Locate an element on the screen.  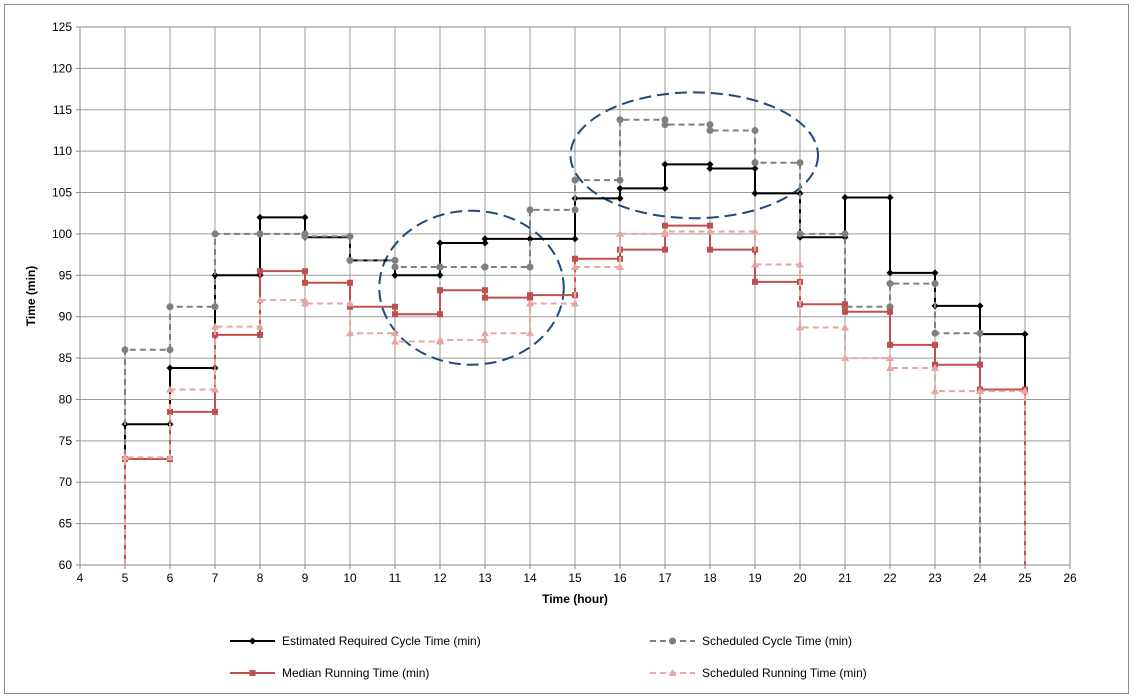
x-tick-label: 24 is located at coordinates (980, 578).